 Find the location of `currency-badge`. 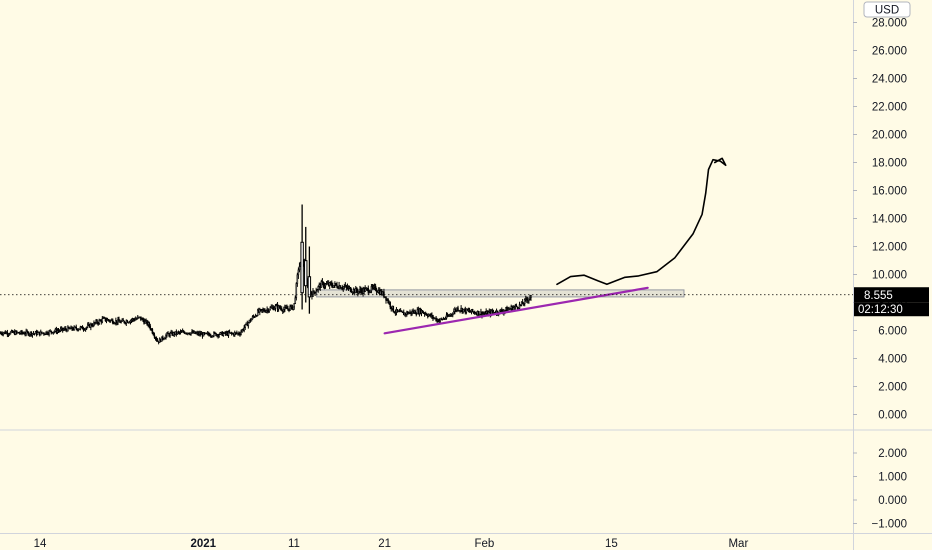

currency-badge is located at coordinates (887, 9).